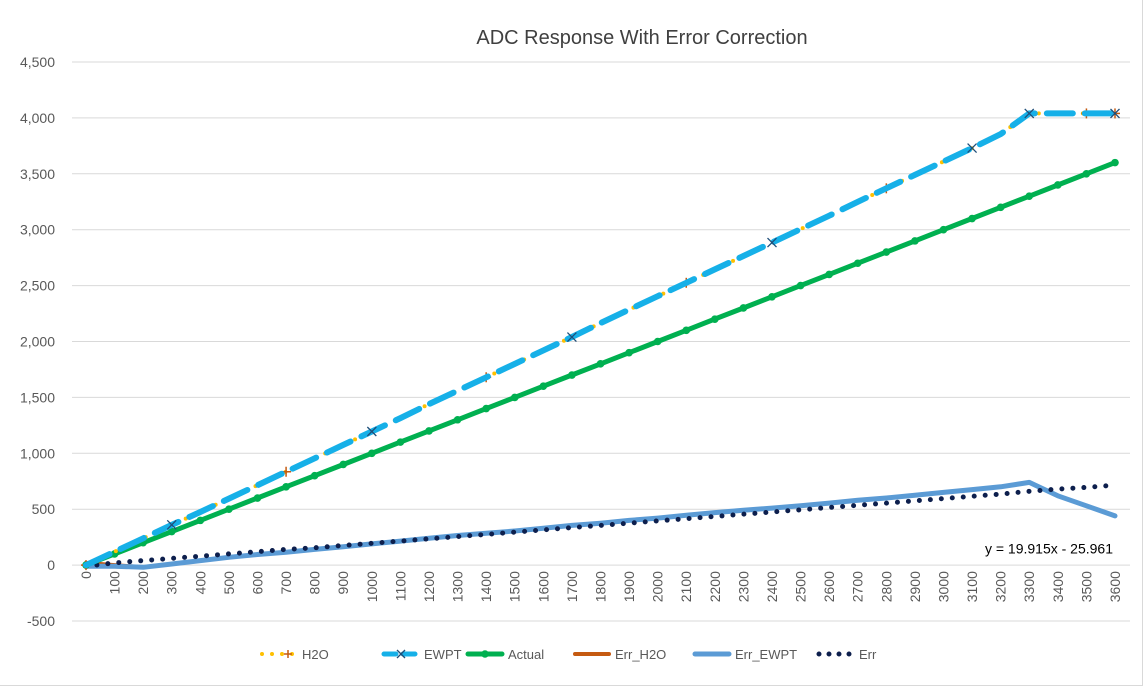 This screenshot has height=687, width=1144. What do you see at coordinates (915, 586) in the screenshot?
I see `x-tick-label: 2900` at bounding box center [915, 586].